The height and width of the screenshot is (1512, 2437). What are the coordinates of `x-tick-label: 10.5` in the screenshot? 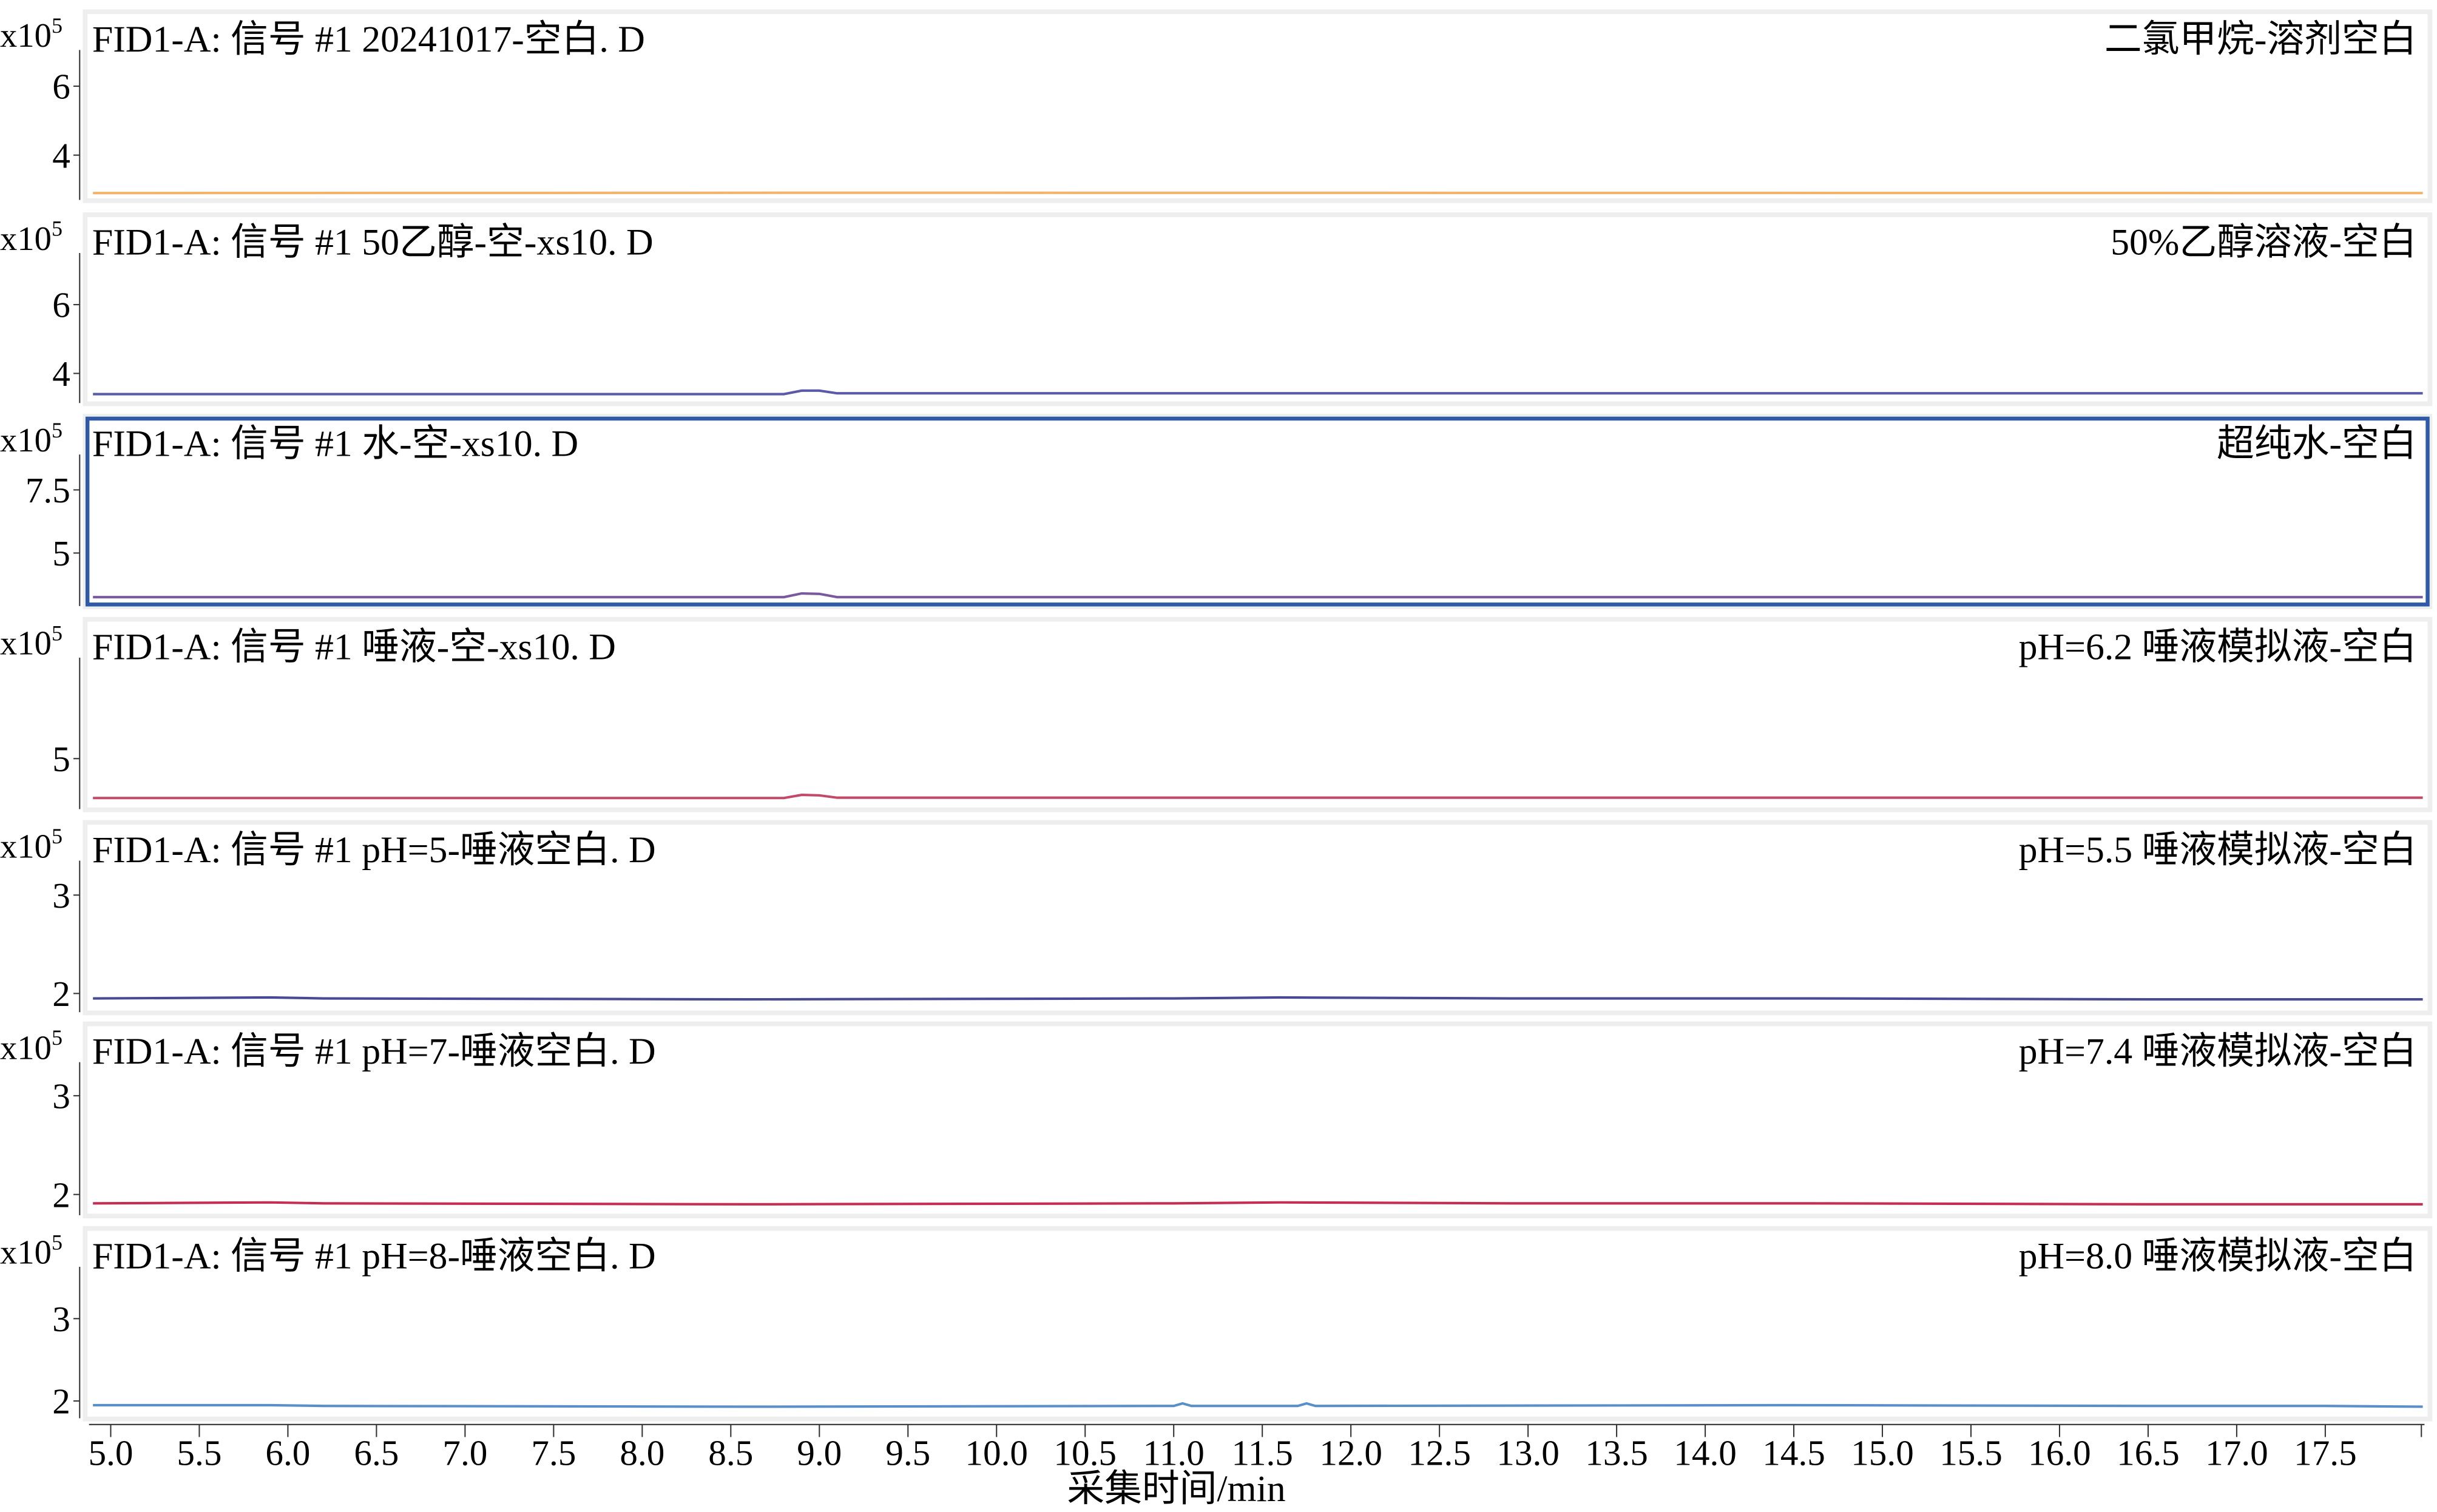 It's located at (1085, 1453).